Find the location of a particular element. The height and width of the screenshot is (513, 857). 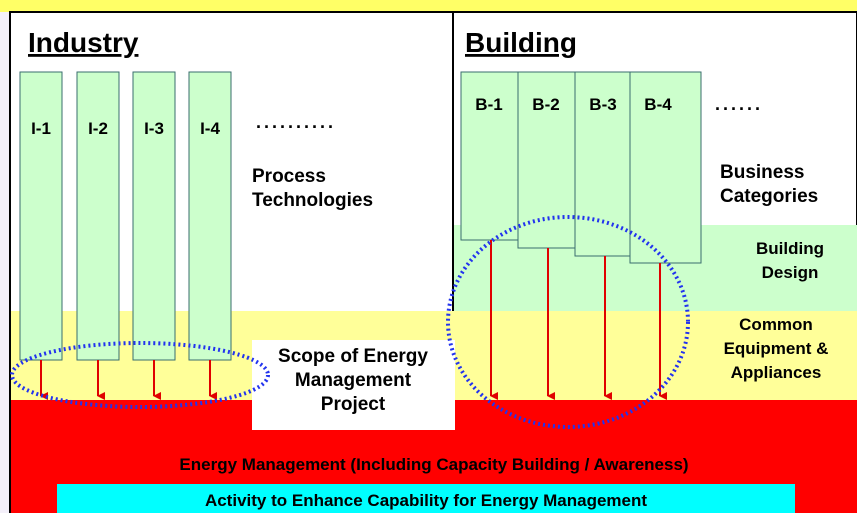

building-item: B-1 is located at coordinates (488, 104).